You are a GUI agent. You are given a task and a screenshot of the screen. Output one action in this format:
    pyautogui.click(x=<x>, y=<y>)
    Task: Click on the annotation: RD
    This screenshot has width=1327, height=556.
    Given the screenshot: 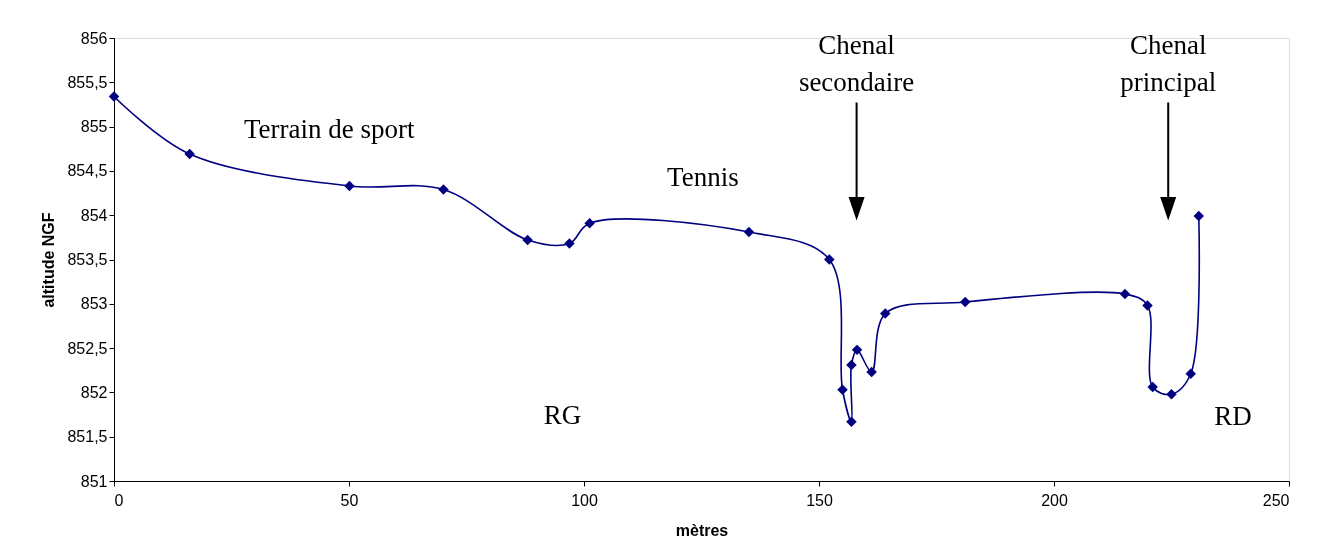 What is the action you would take?
    pyautogui.click(x=1233, y=416)
    